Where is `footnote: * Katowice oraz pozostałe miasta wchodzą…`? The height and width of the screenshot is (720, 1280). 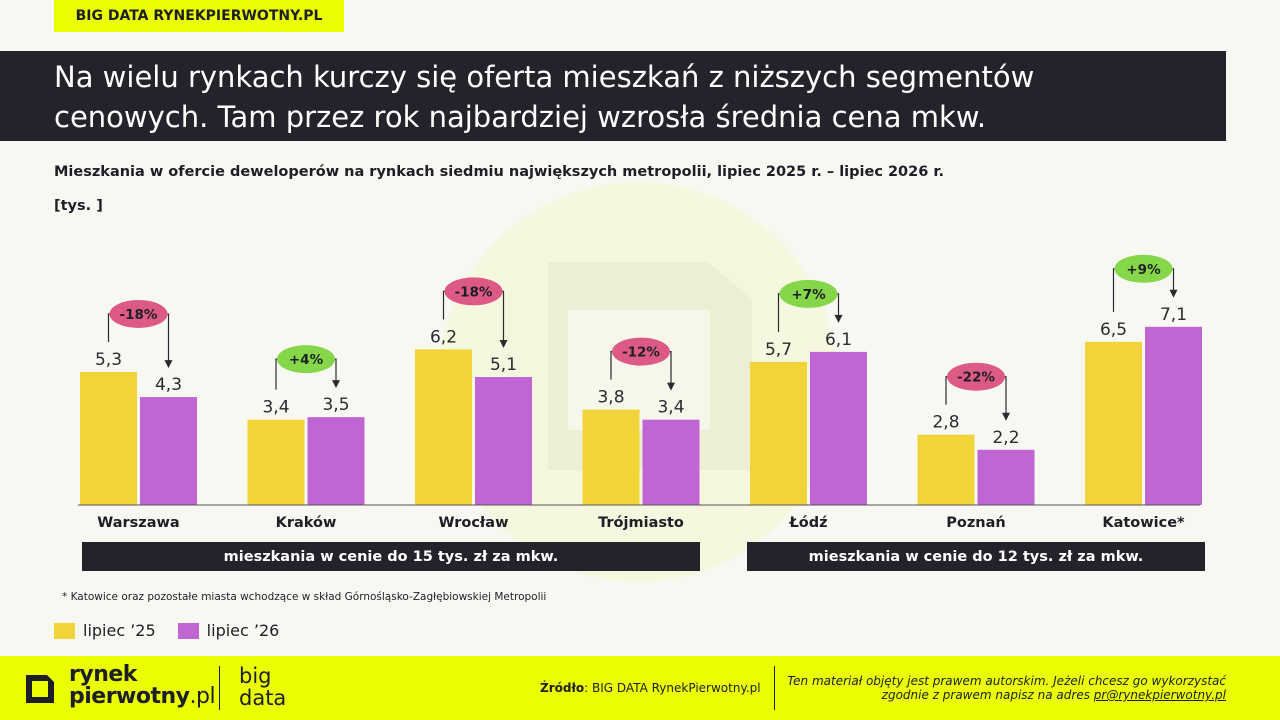
footnote: * Katowice oraz pozostałe miasta wchodzą… is located at coordinates (304, 597).